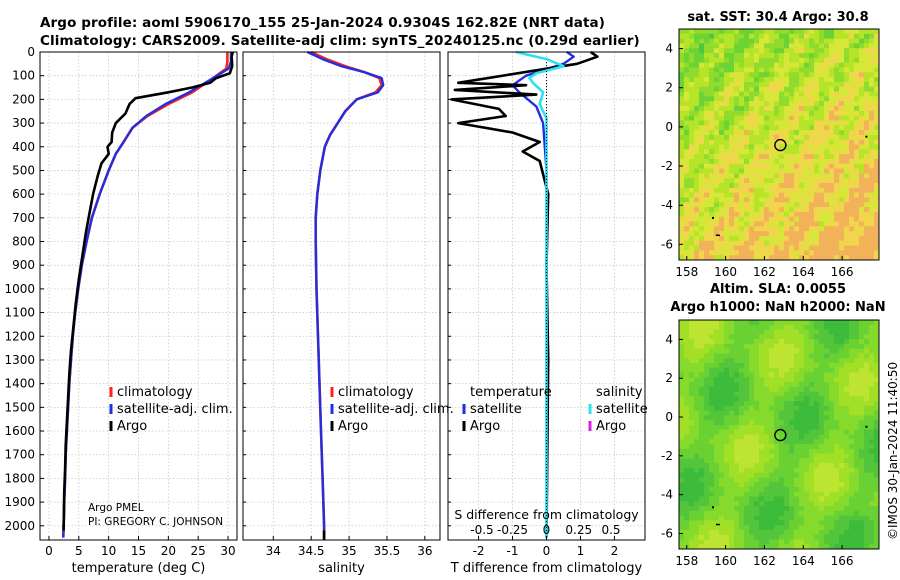 The image size is (900, 580). I want to click on x-tick-label: 36, so click(424, 551).